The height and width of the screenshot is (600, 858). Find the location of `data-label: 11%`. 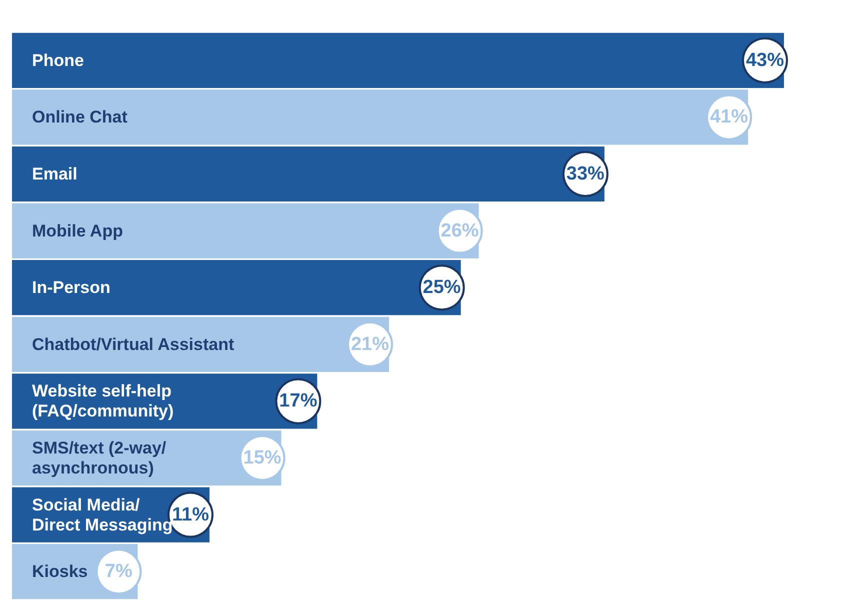

data-label: 11% is located at coordinates (191, 515).